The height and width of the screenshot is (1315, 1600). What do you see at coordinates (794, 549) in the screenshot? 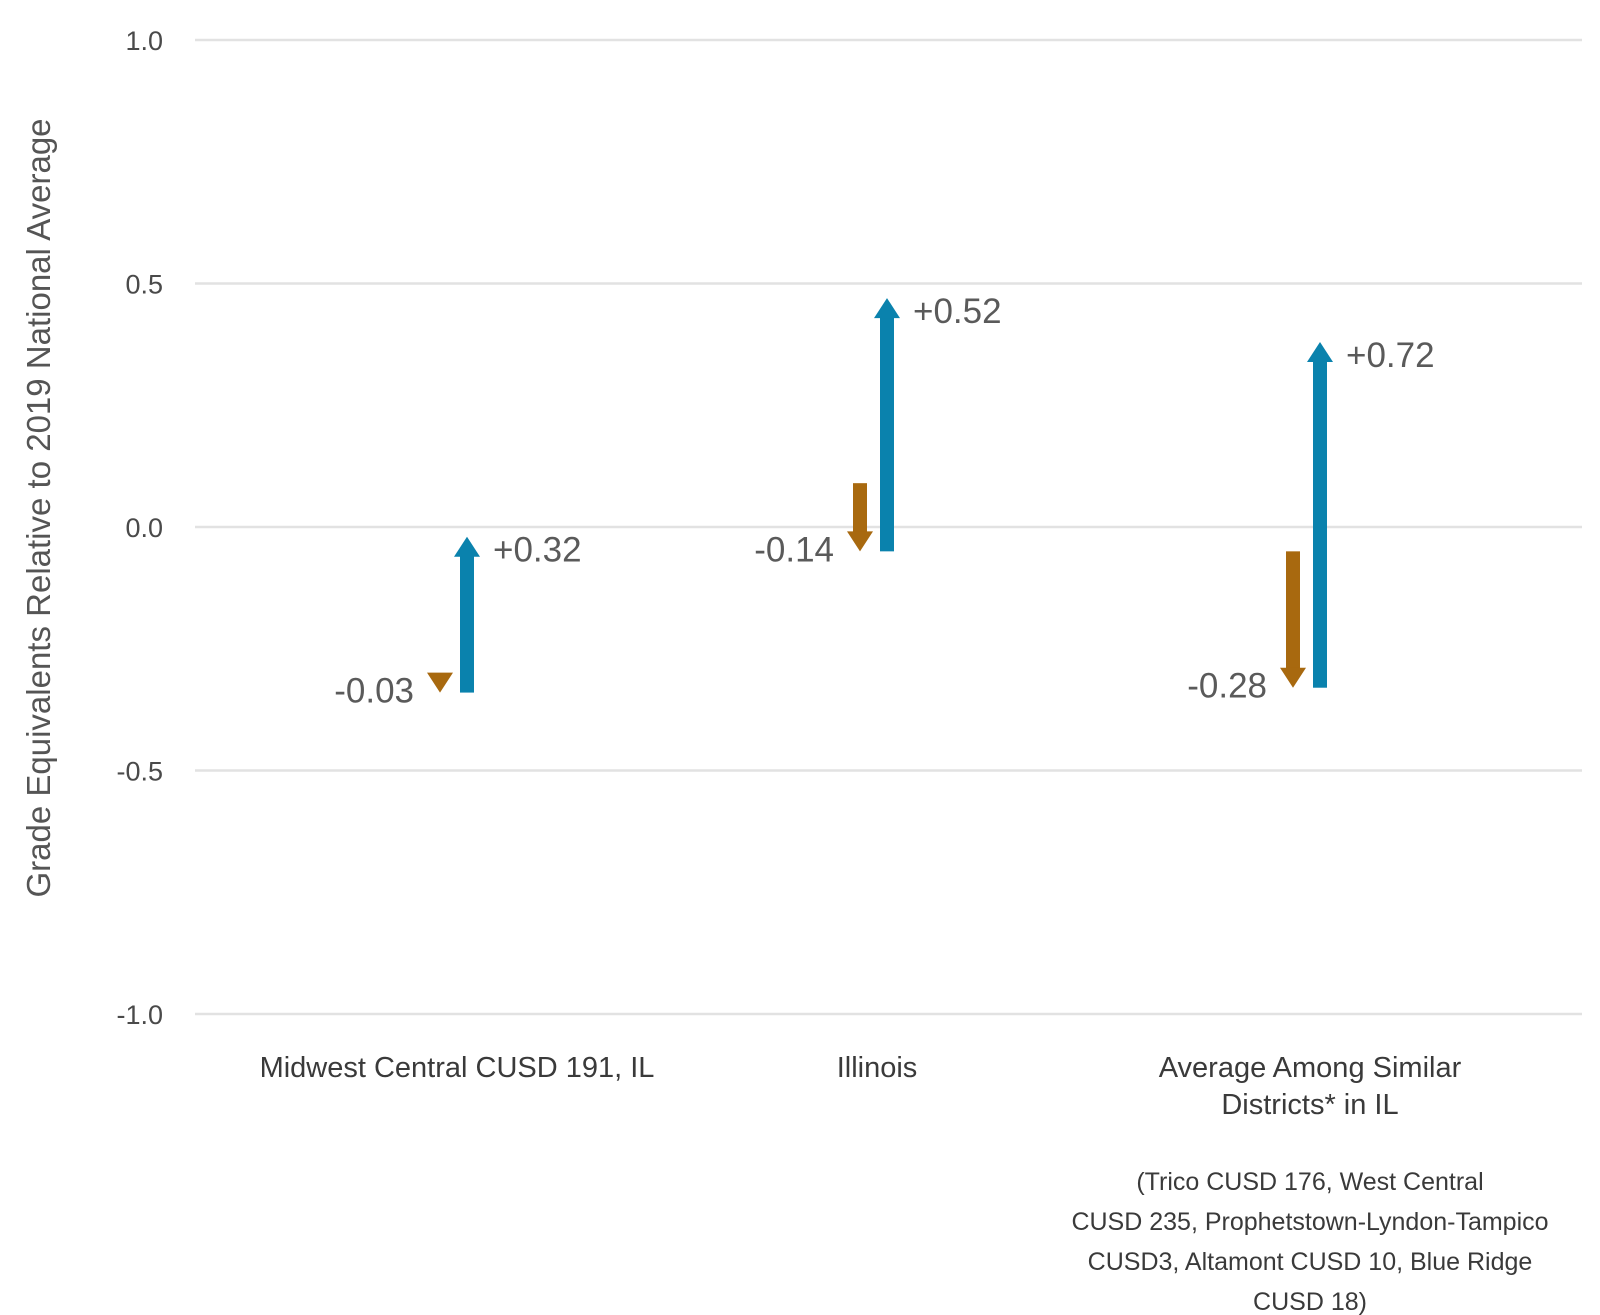
I see `data-label: -0.14` at bounding box center [794, 549].